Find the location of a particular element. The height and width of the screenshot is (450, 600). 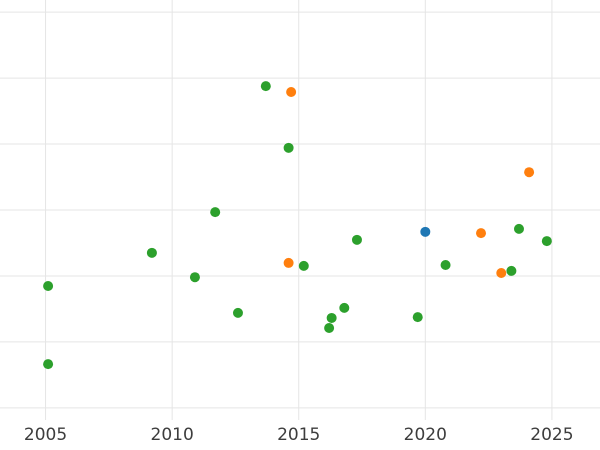

x-tick-label: 2025 is located at coordinates (552, 435).